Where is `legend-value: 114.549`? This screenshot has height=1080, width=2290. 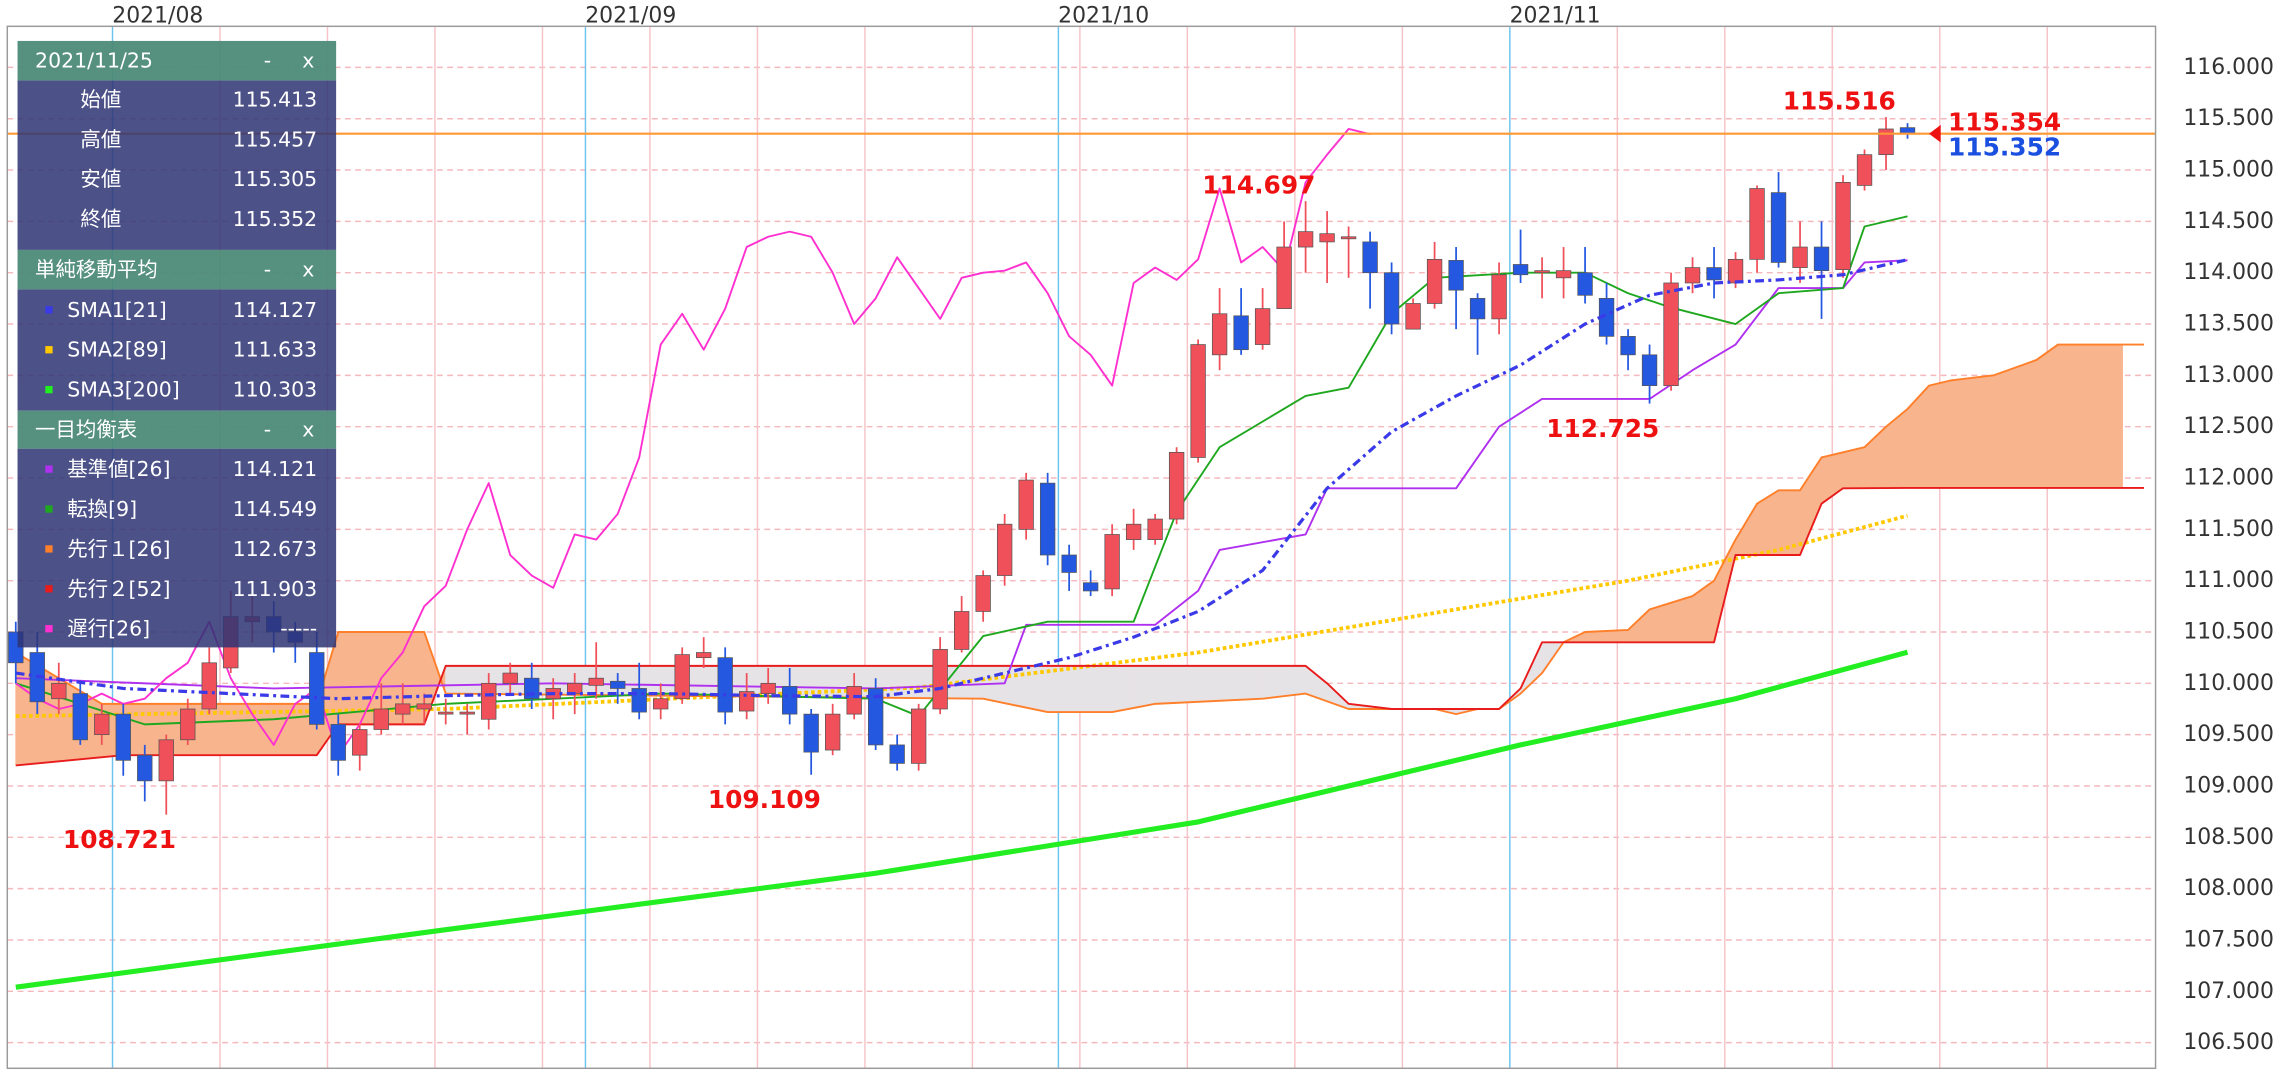 legend-value: 114.549 is located at coordinates (275, 509).